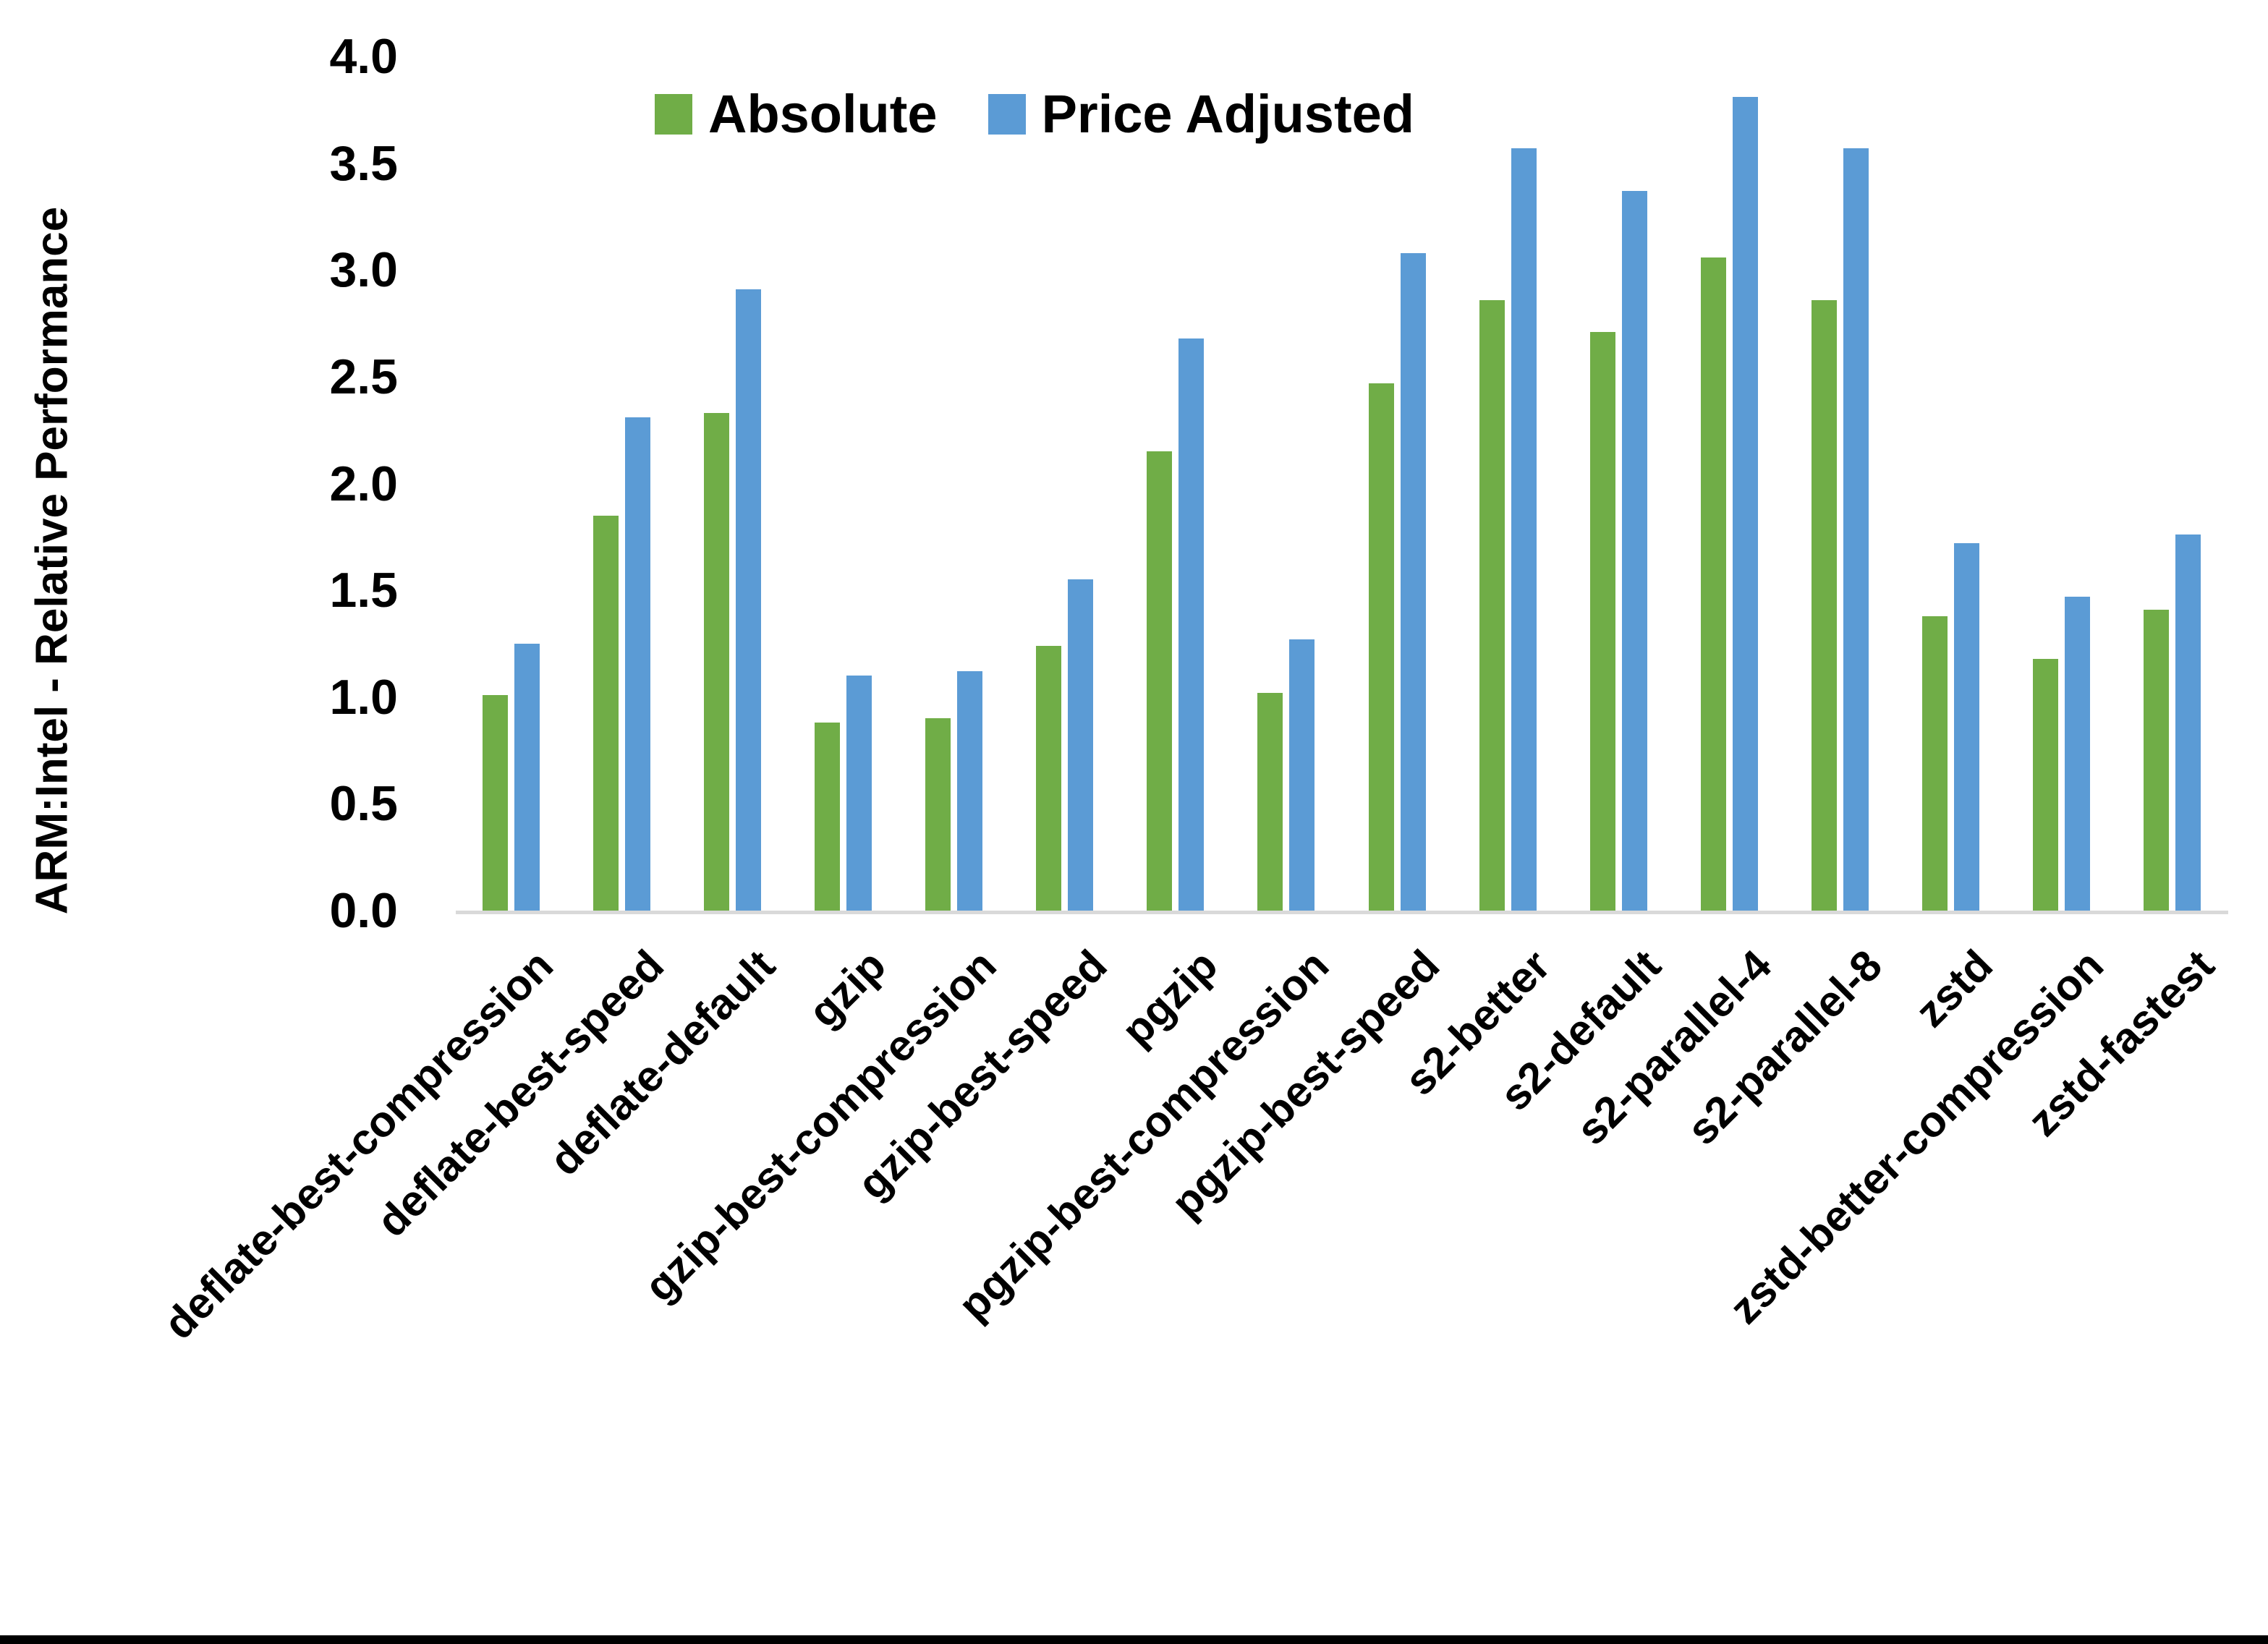 This screenshot has height=1644, width=2268. I want to click on legend-entry: Price Adjusted, so click(1201, 114).